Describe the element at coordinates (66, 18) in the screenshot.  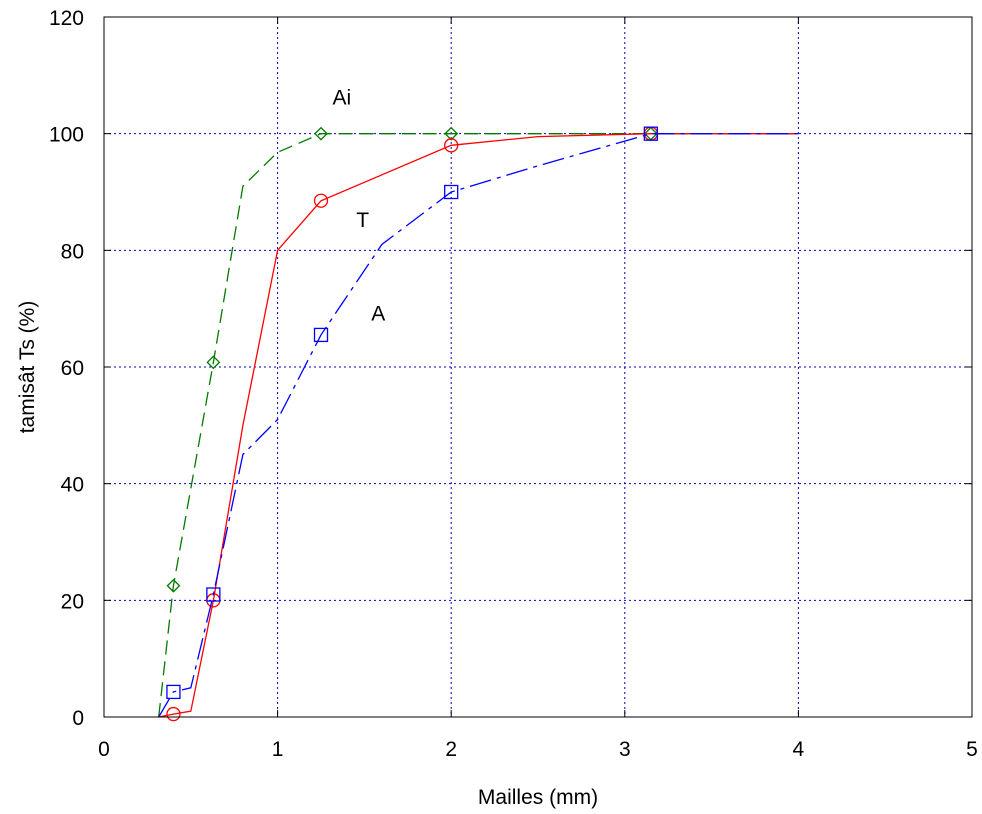
I see `y-tick-label: 120` at that location.